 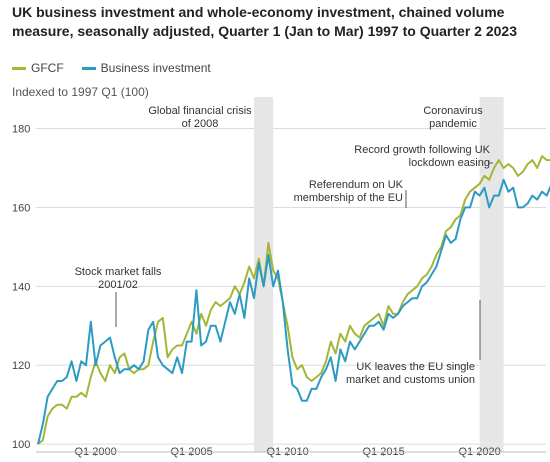 I want to click on annotation-text: market and customs union, so click(x=410, y=380).